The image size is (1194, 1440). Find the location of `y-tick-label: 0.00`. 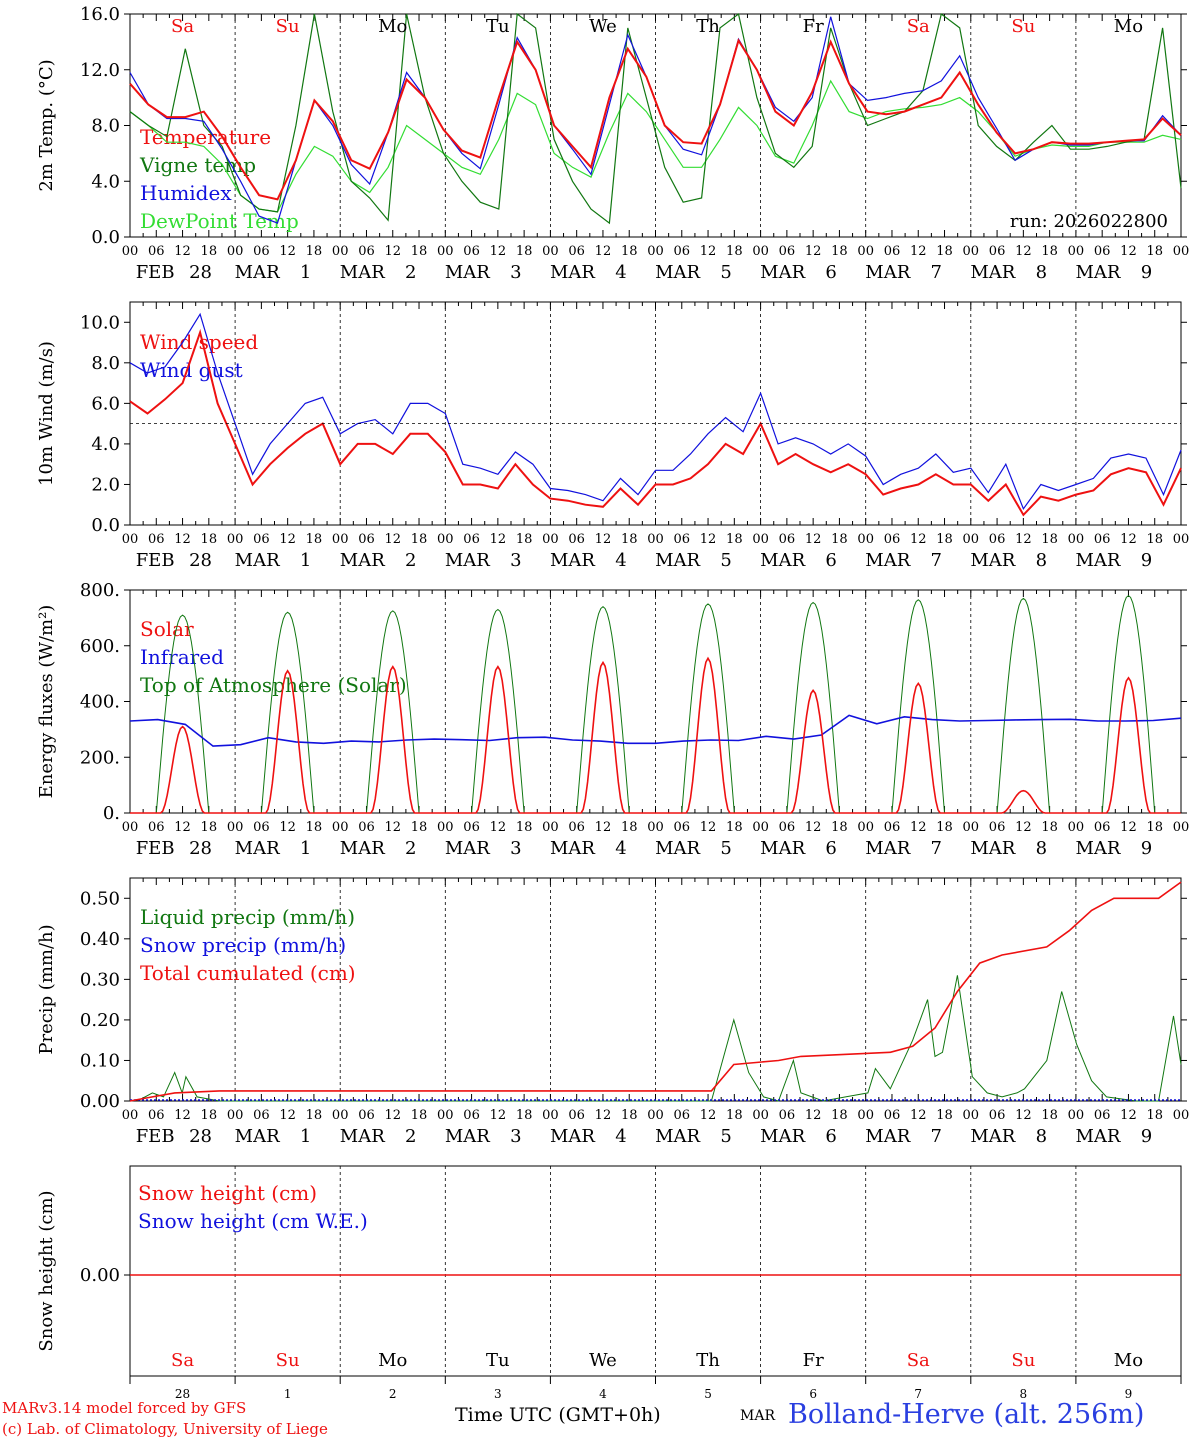

y-tick-label: 0.00 is located at coordinates (100, 1101).